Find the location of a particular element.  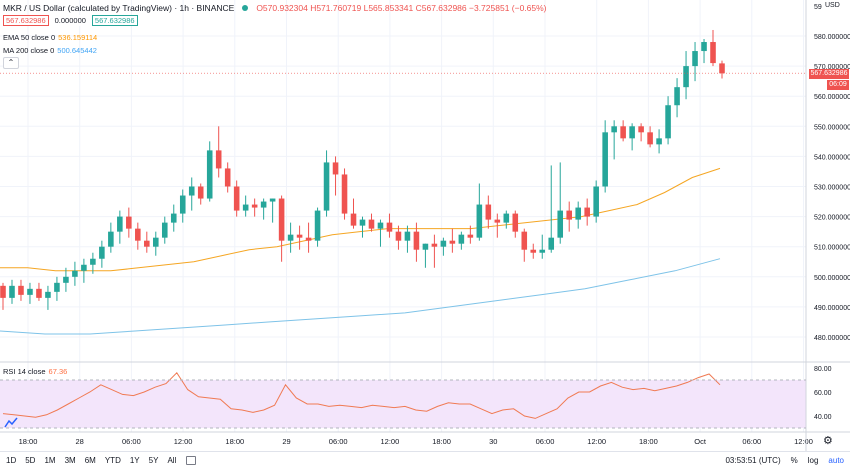

log-toggle: log is located at coordinates (813, 460).